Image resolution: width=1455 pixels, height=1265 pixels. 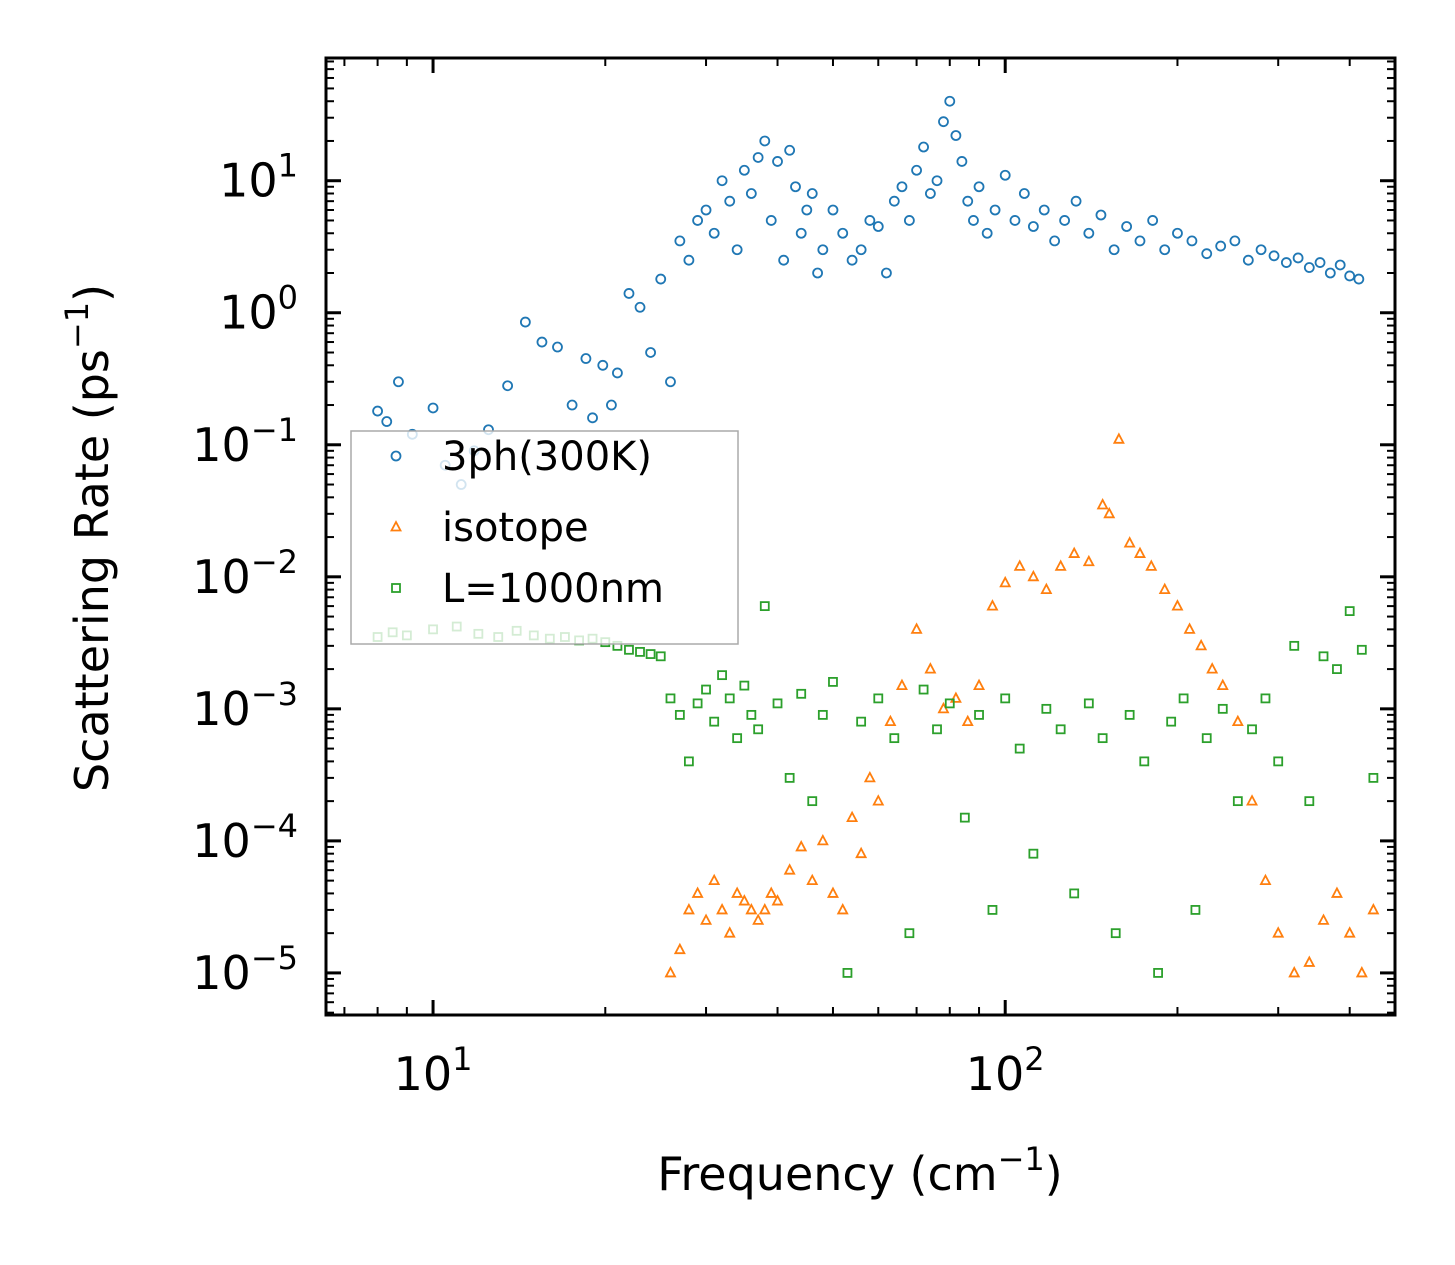 I want to click on legend: 3ph(300K) isotope L=1000nm, so click(x=544, y=537).